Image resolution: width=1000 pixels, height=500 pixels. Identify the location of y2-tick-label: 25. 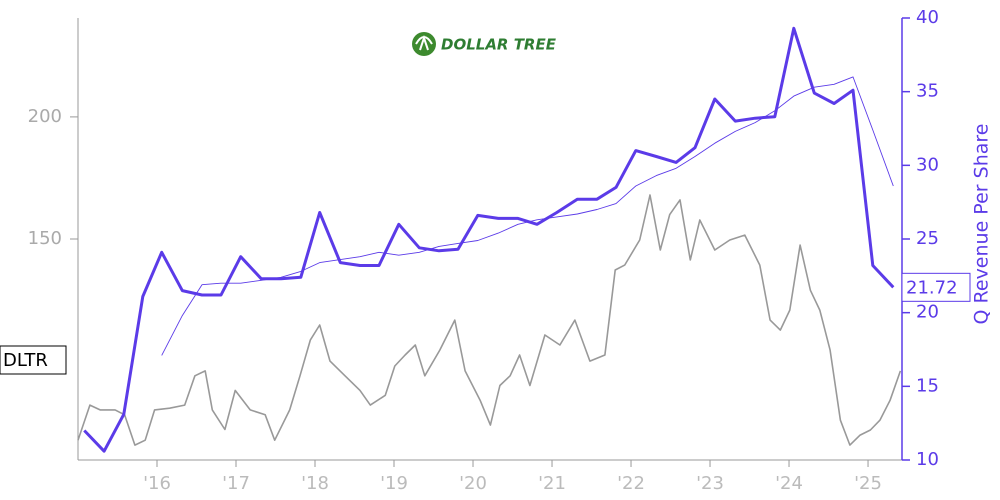
(927, 238).